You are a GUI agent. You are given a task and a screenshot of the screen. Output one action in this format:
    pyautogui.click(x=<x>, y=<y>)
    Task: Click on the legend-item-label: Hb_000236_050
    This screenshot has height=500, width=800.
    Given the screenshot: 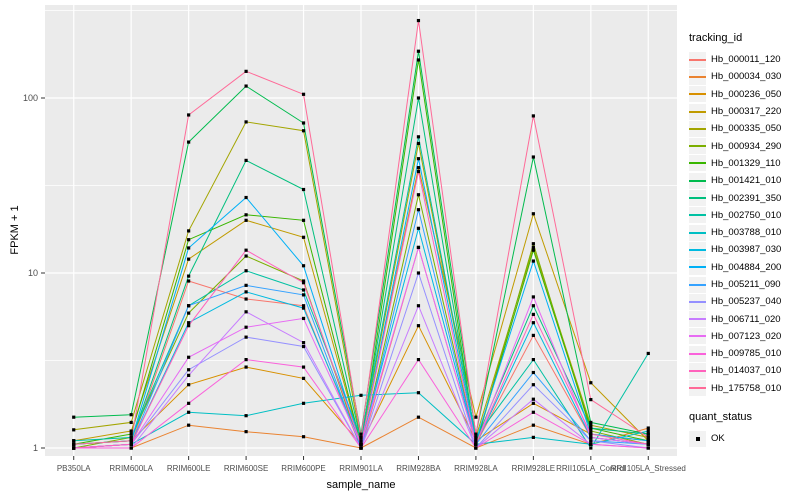 What is the action you would take?
    pyautogui.click(x=746, y=94)
    